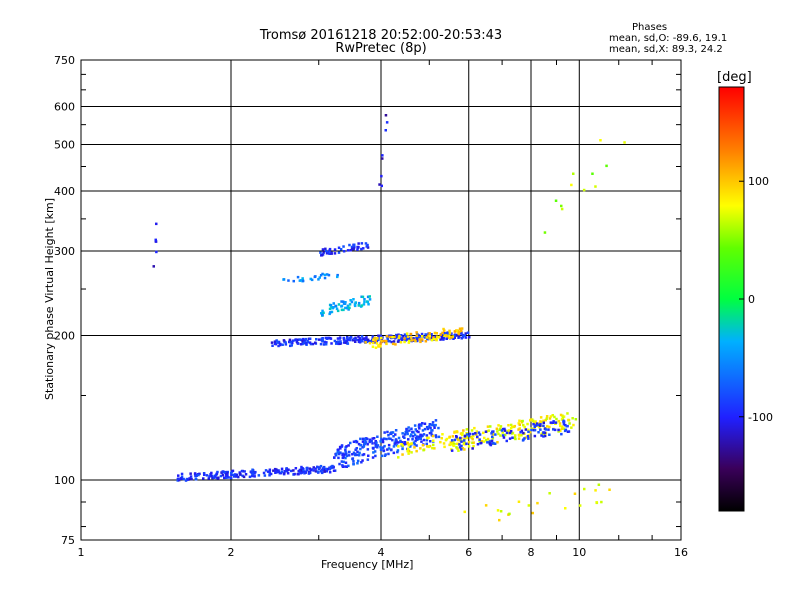 The image size is (800, 600). What do you see at coordinates (468, 552) in the screenshot?
I see `x-tick-label: 6` at bounding box center [468, 552].